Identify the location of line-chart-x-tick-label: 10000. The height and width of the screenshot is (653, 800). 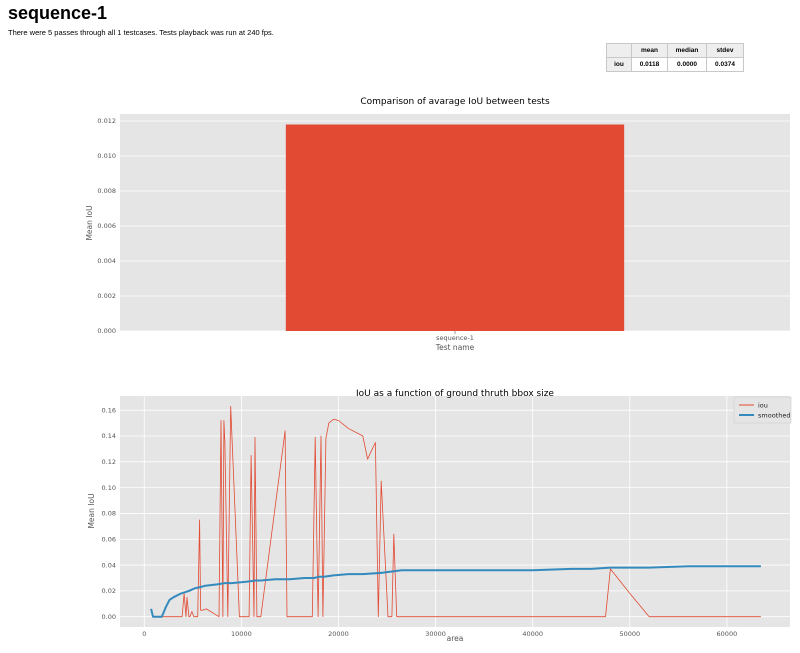
(241, 634).